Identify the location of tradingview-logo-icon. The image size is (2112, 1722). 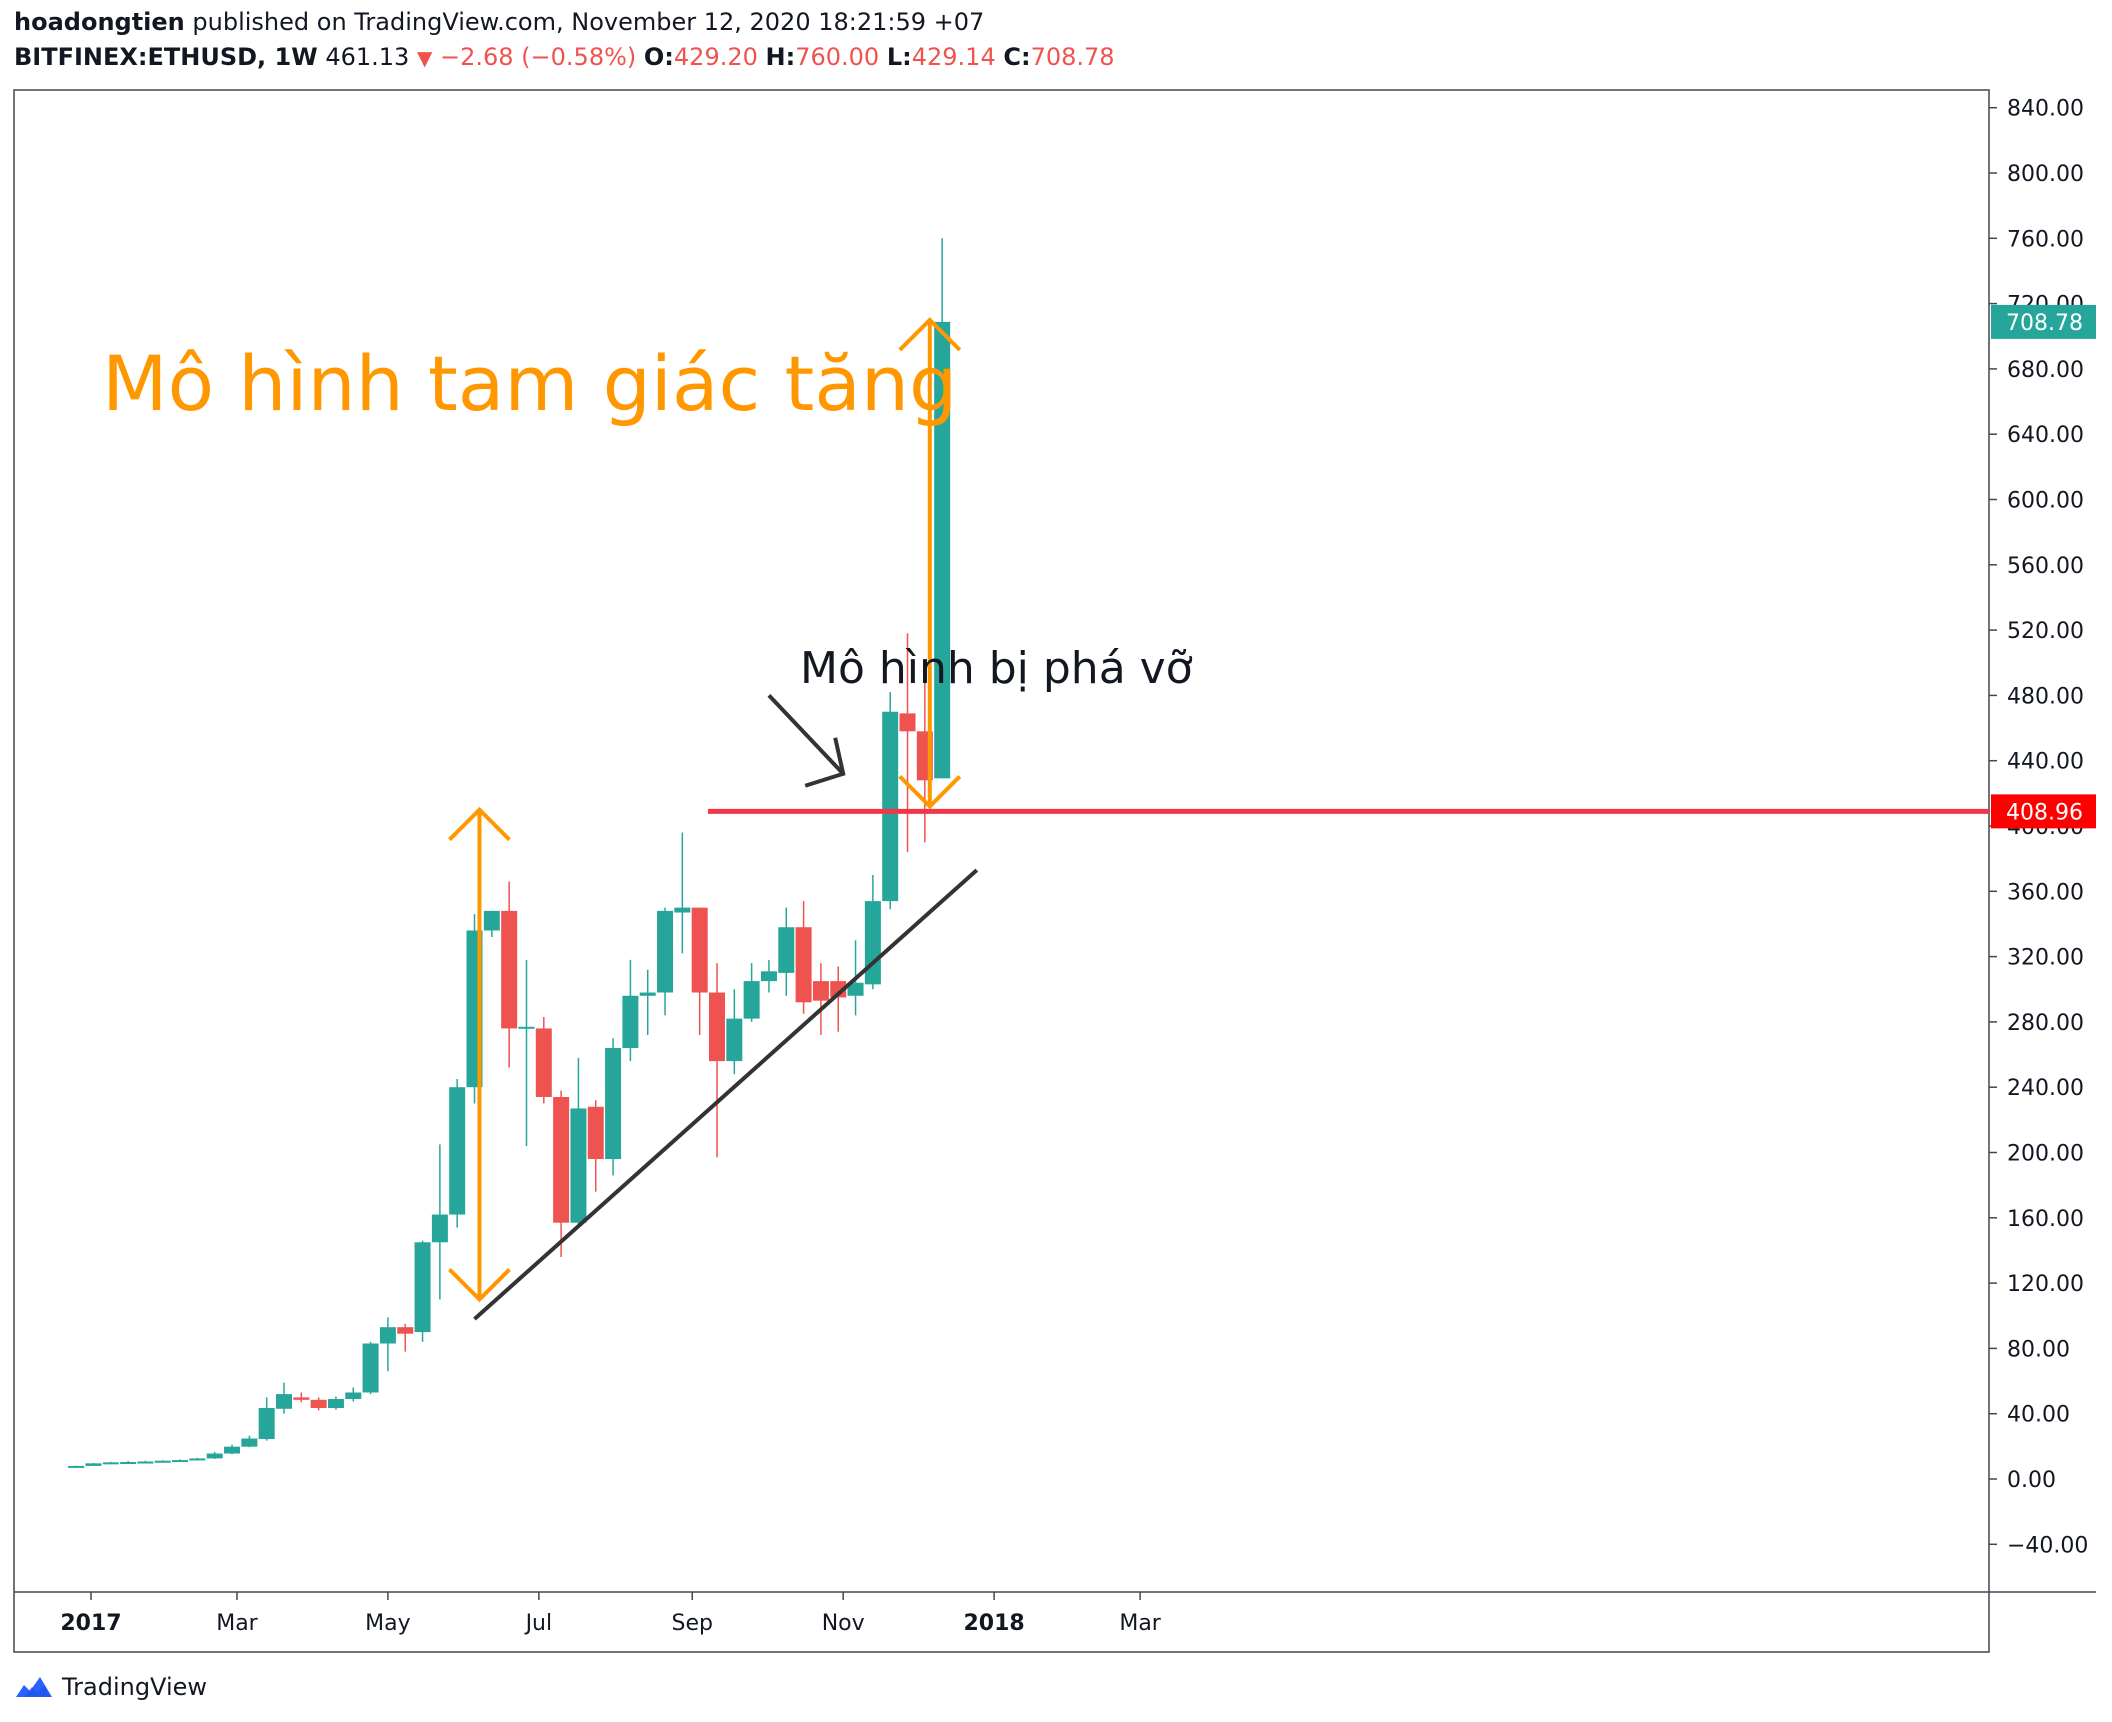
(34, 1687).